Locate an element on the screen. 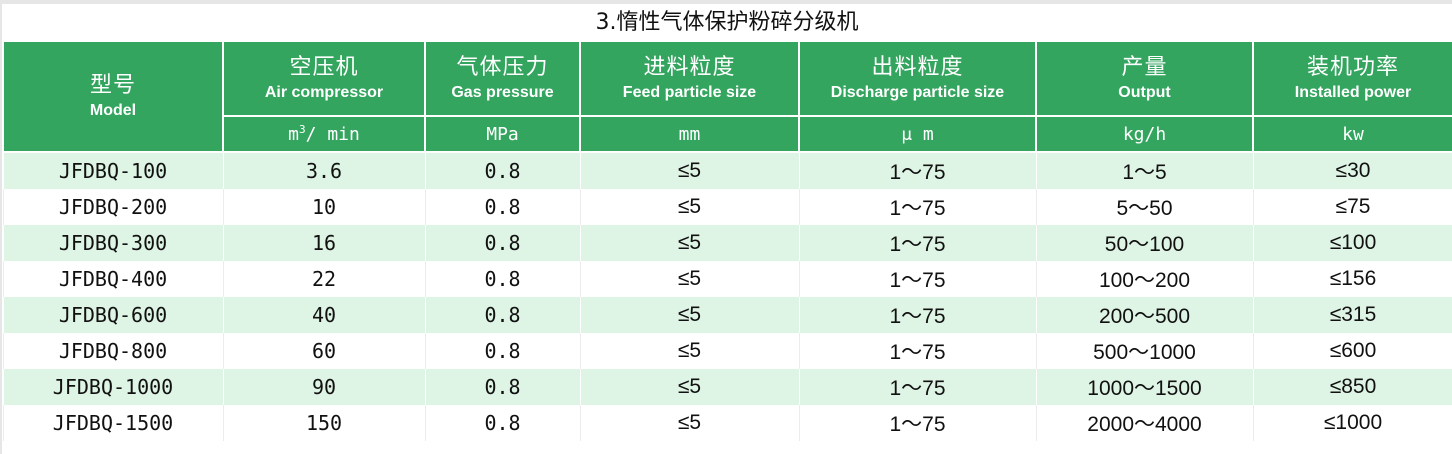  cell-air-compressor: 22 is located at coordinates (324, 279).